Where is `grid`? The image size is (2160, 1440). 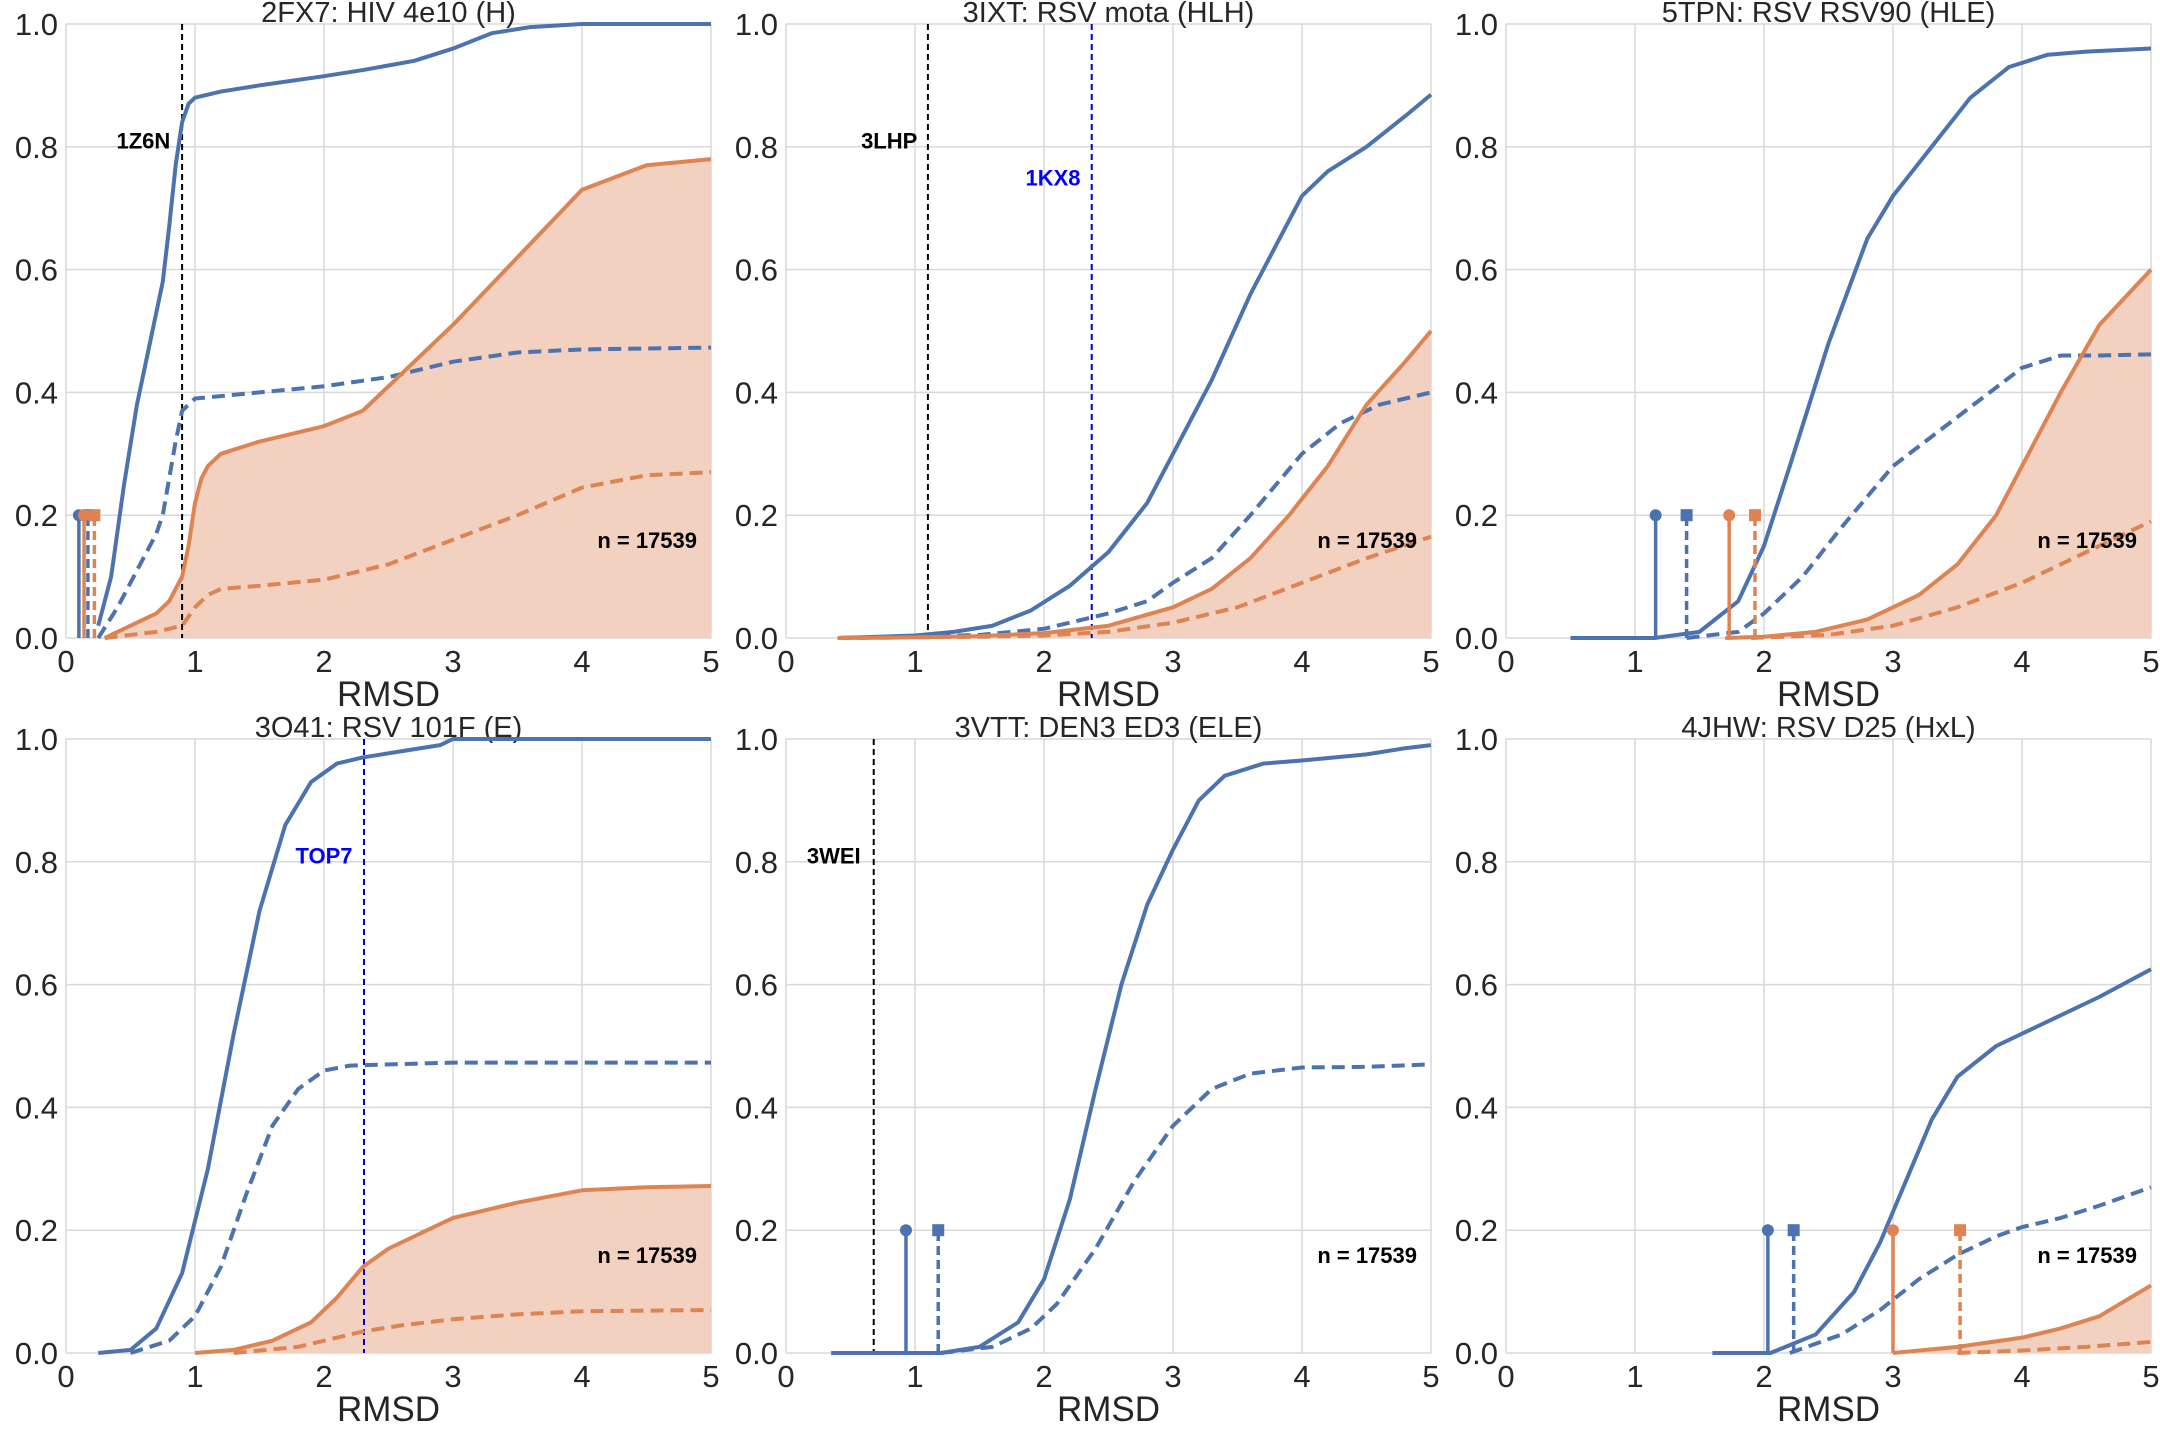 grid is located at coordinates (1828, 1046).